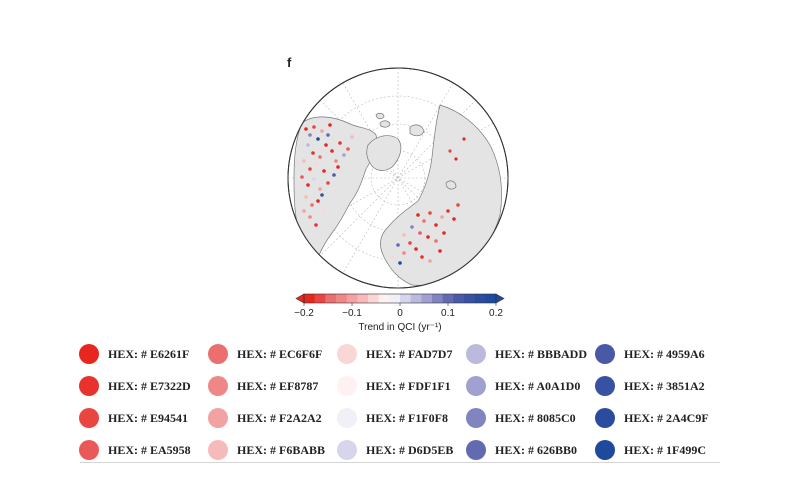 The image size is (798, 500). Describe the element at coordinates (410, 449) in the screenshot. I see `swatch-hex-label: HEX: # D6D5EB` at that location.